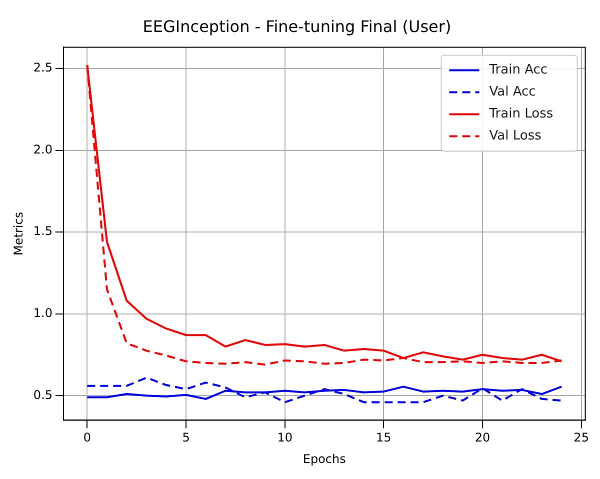  Describe the element at coordinates (384, 437) in the screenshot. I see `x-tick-label: 15` at that location.